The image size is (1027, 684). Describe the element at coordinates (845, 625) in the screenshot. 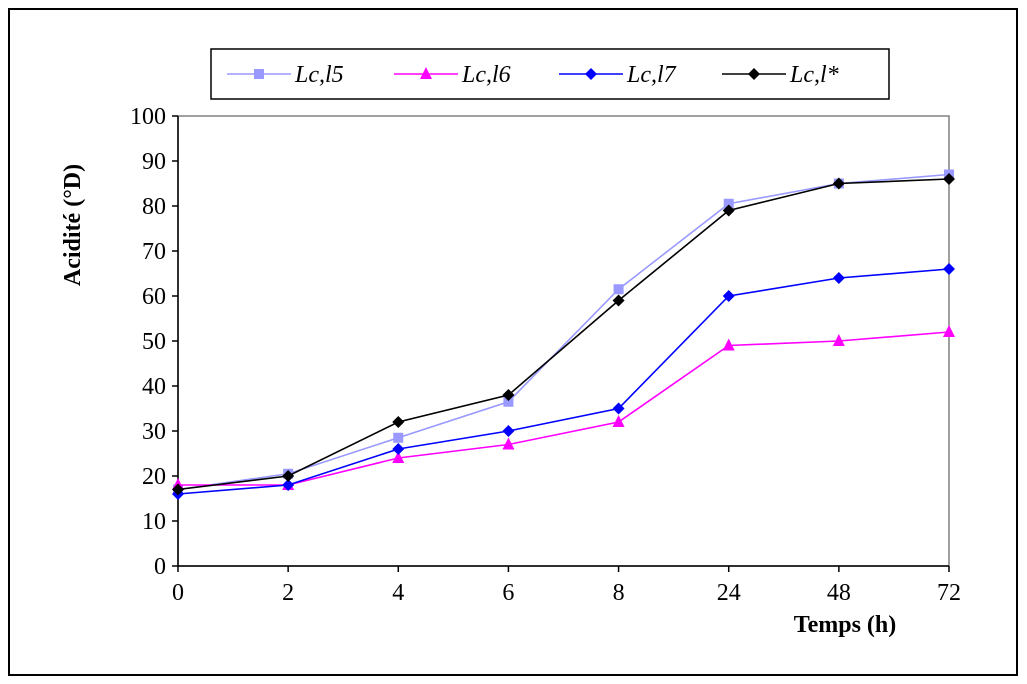

I see `x-axis-title: Temps (h)` at that location.